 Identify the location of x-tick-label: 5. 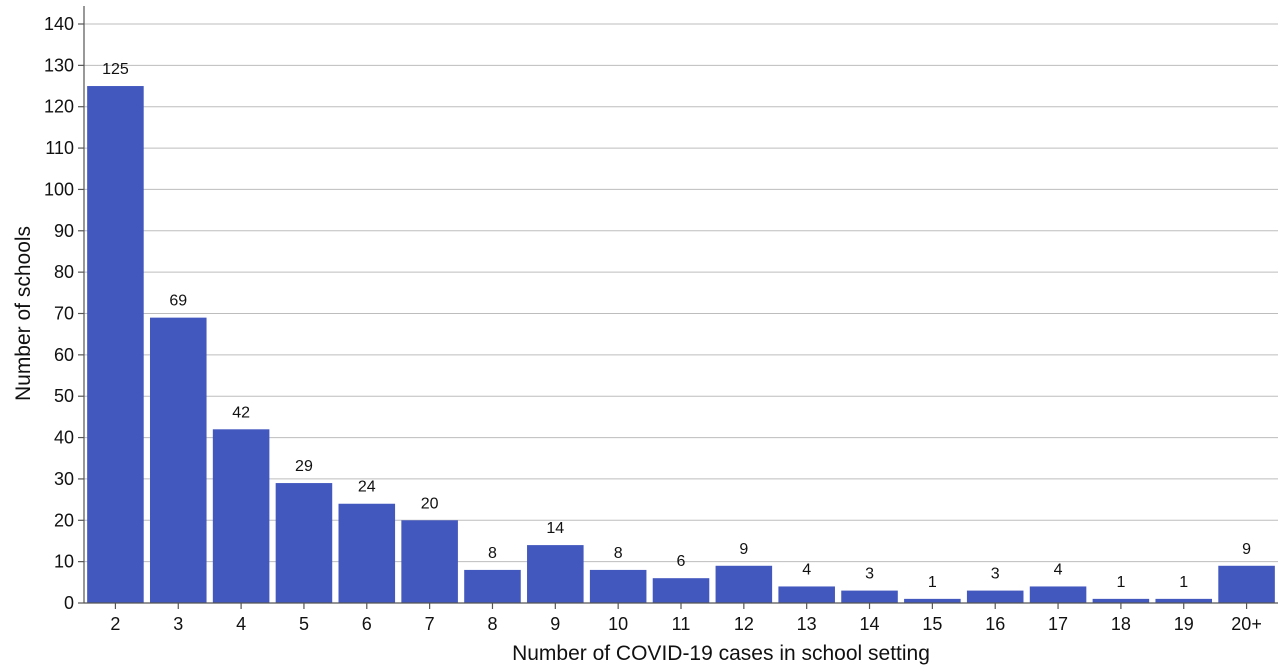
(304, 624).